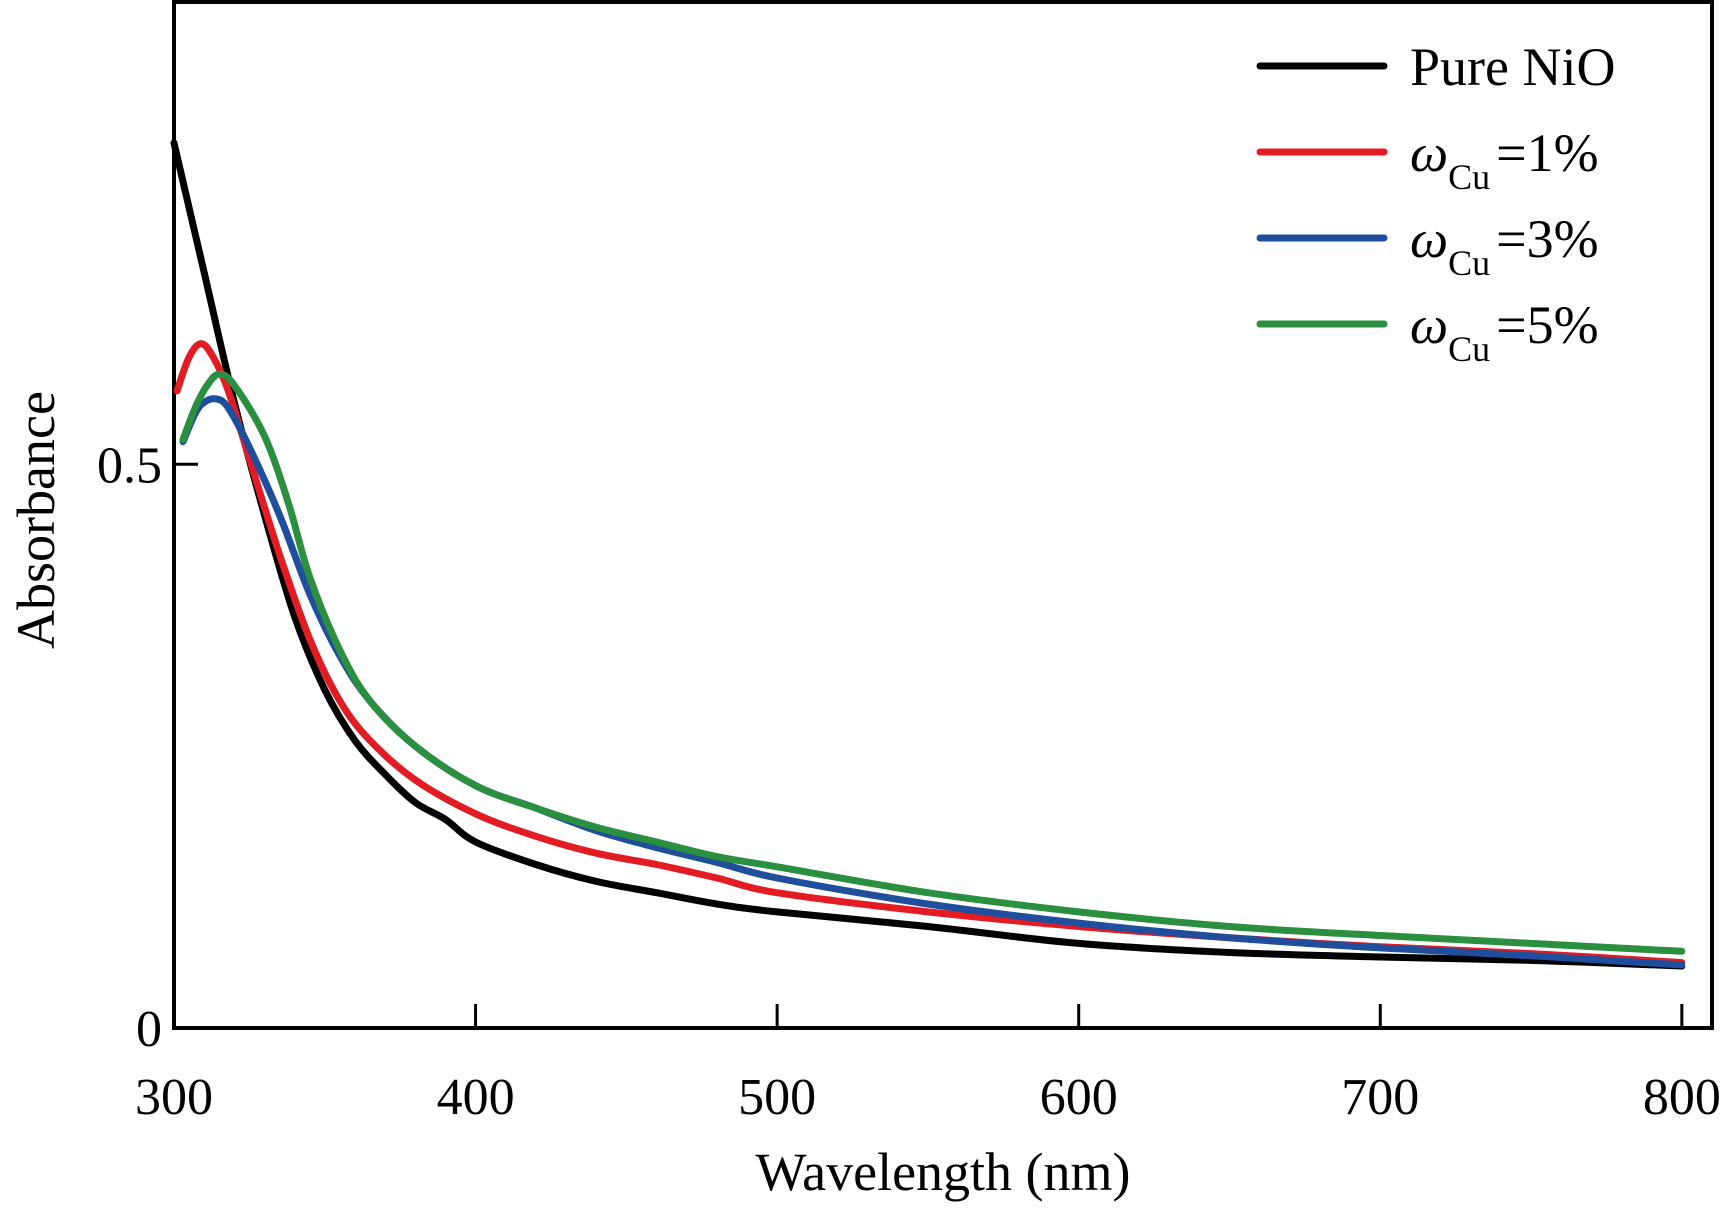 This screenshot has height=1210, width=1733. Describe the element at coordinates (1079, 1097) in the screenshot. I see `x-tick-label-600: 600` at that location.